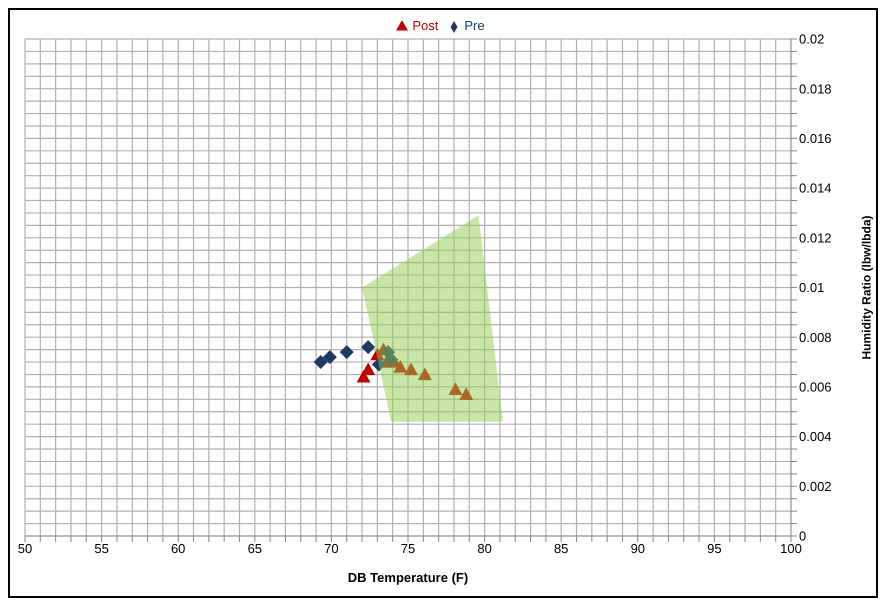 The width and height of the screenshot is (888, 607). Describe the element at coordinates (866, 288) in the screenshot. I see `y-axis-title: Humidity Ratio (lbw/lbda)` at that location.